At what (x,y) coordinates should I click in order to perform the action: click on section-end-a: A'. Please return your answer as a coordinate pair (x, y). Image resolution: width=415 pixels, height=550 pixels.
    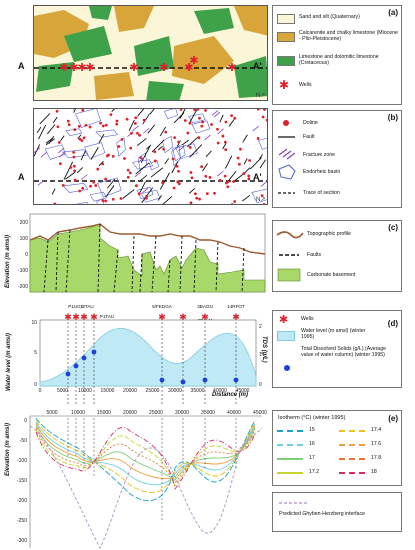
    Looking at the image, I should click on (257, 66).